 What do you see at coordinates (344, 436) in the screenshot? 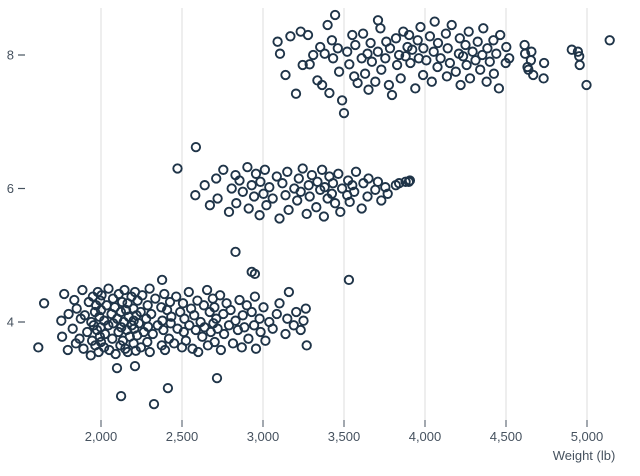
I see `x-axis-tick-labels: 2,000 2,500 3,000 3,500 4,000 4,500 5,000` at bounding box center [344, 436].